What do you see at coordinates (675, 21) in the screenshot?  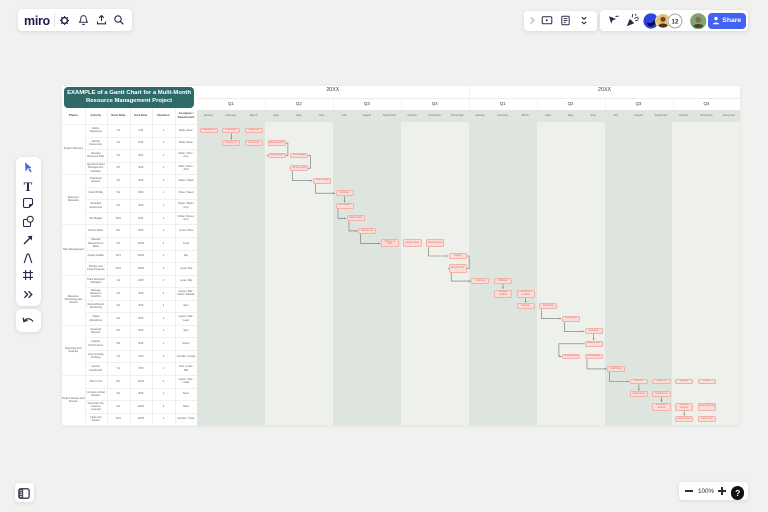 I see `svg-text: 12` at bounding box center [675, 21].